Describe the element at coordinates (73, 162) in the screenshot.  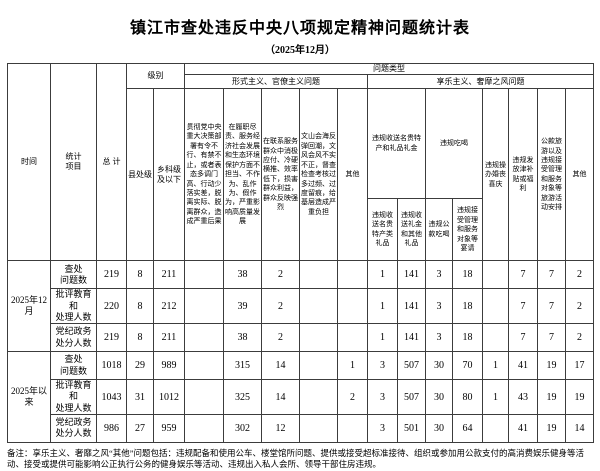
I see `col-header-stat-item: 统计 项目` at that location.